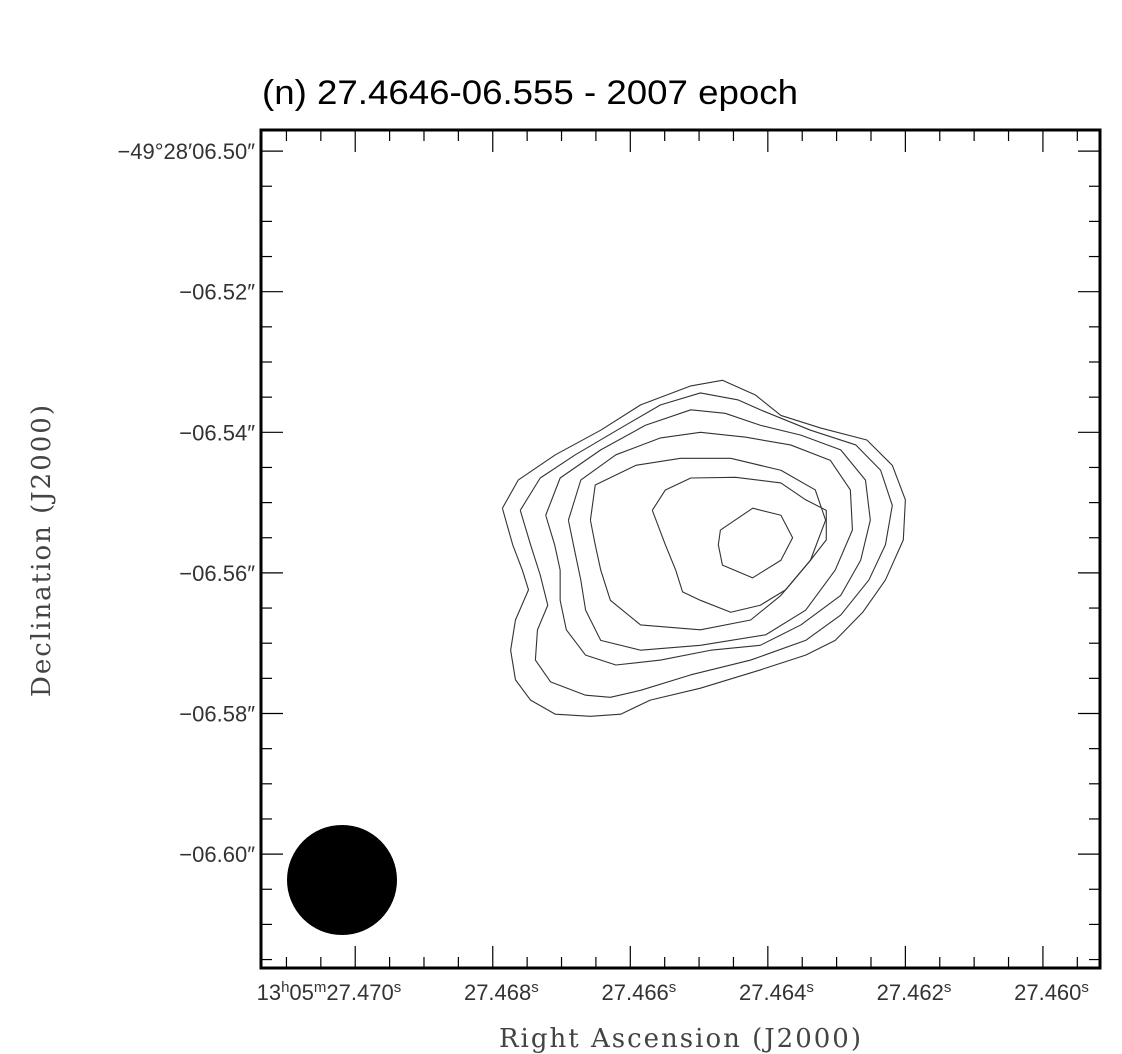 The image size is (1122, 1054). Describe the element at coordinates (217, 432) in the screenshot. I see `y-tick-label: −06.54″` at that location.